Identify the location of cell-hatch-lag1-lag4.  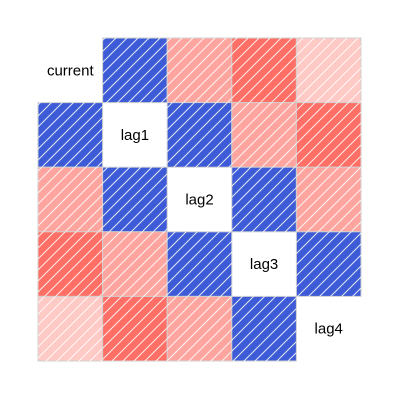
(328, 135).